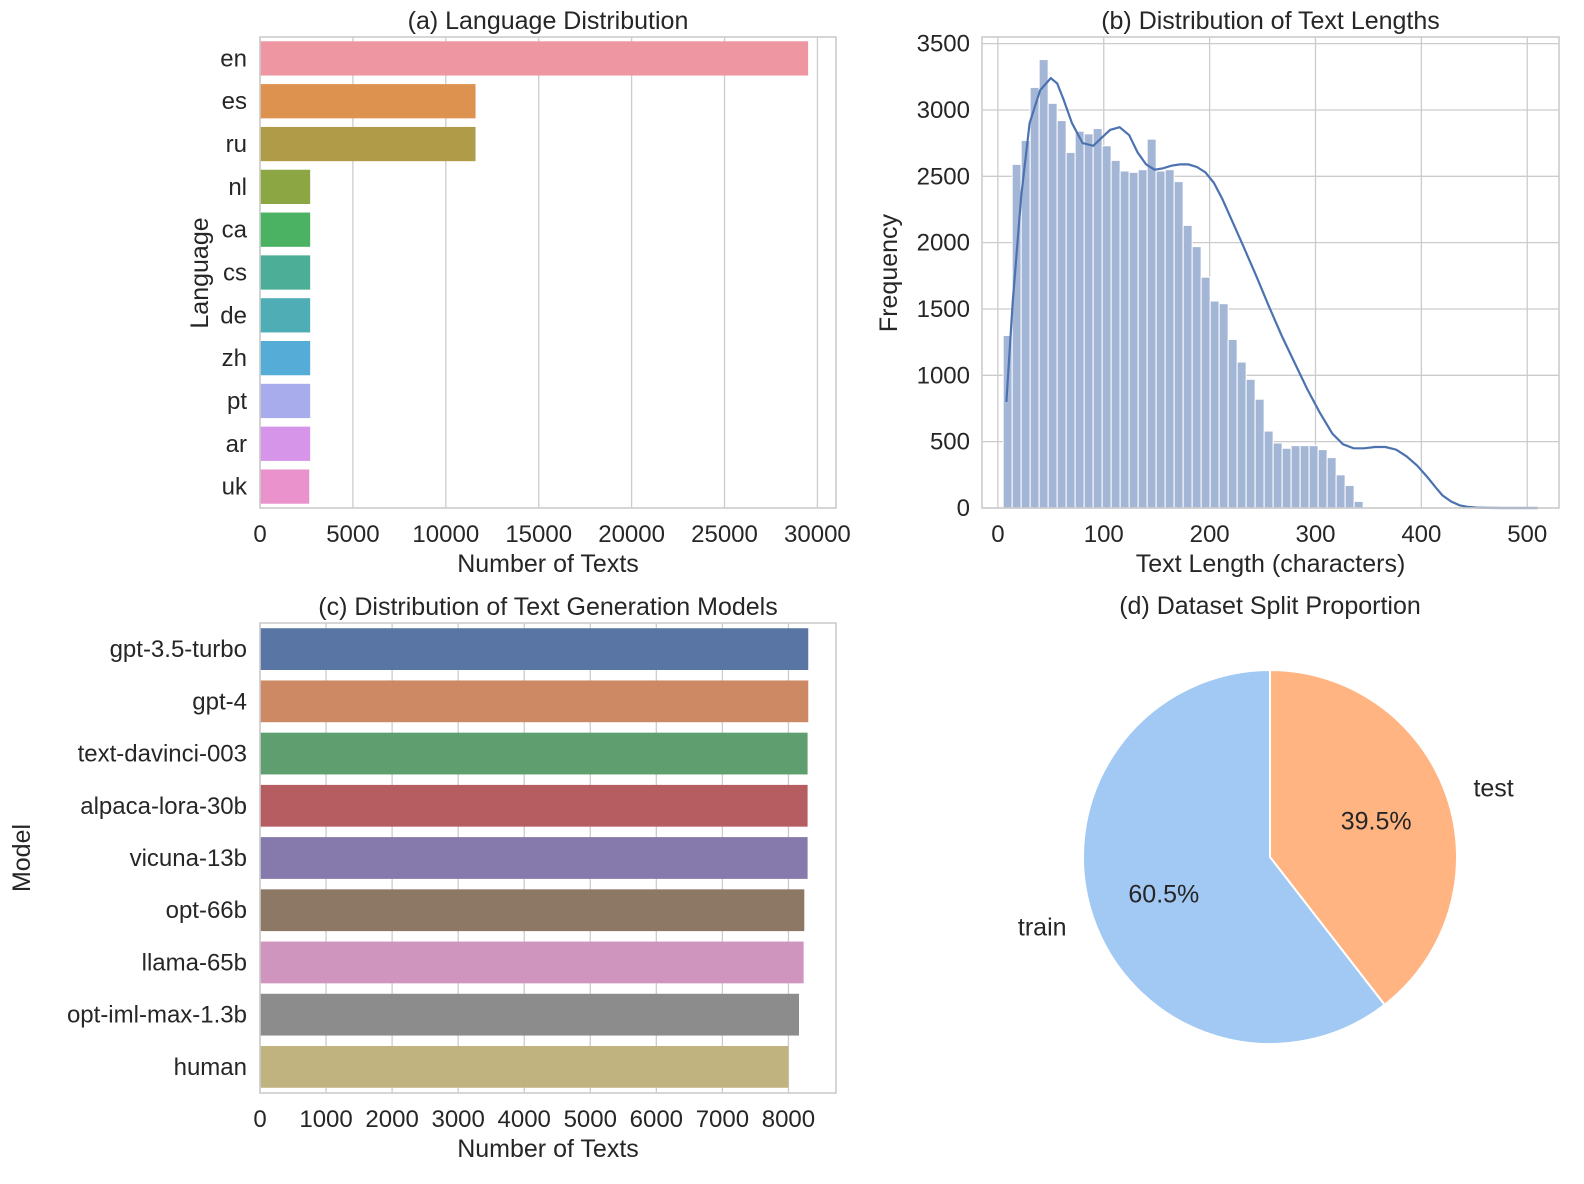  What do you see at coordinates (162, 754) in the screenshot?
I see `y-tick-label: text-davinci-003` at bounding box center [162, 754].